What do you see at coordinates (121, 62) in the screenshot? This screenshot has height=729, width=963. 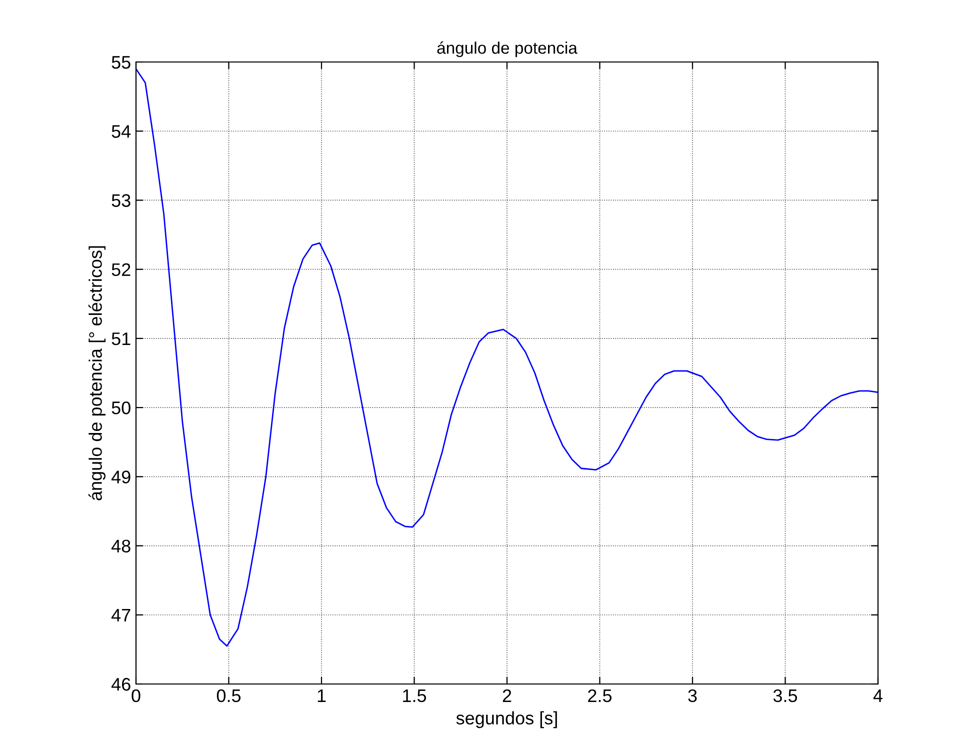 I see `y-tick-label: 55` at bounding box center [121, 62].